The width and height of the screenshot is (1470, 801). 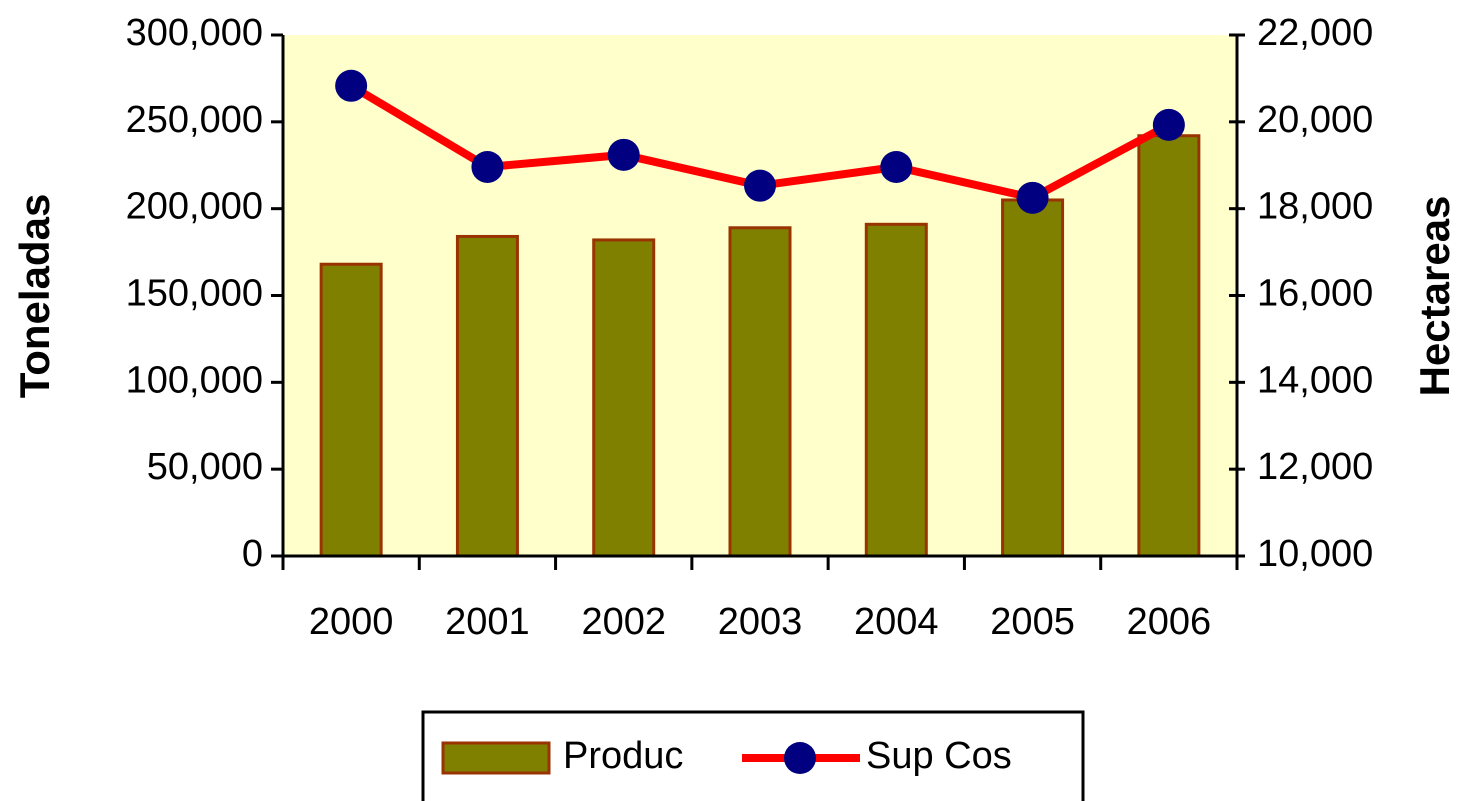 What do you see at coordinates (1315, 294) in the screenshot?
I see `y2-tick-label: 16,000` at bounding box center [1315, 294].